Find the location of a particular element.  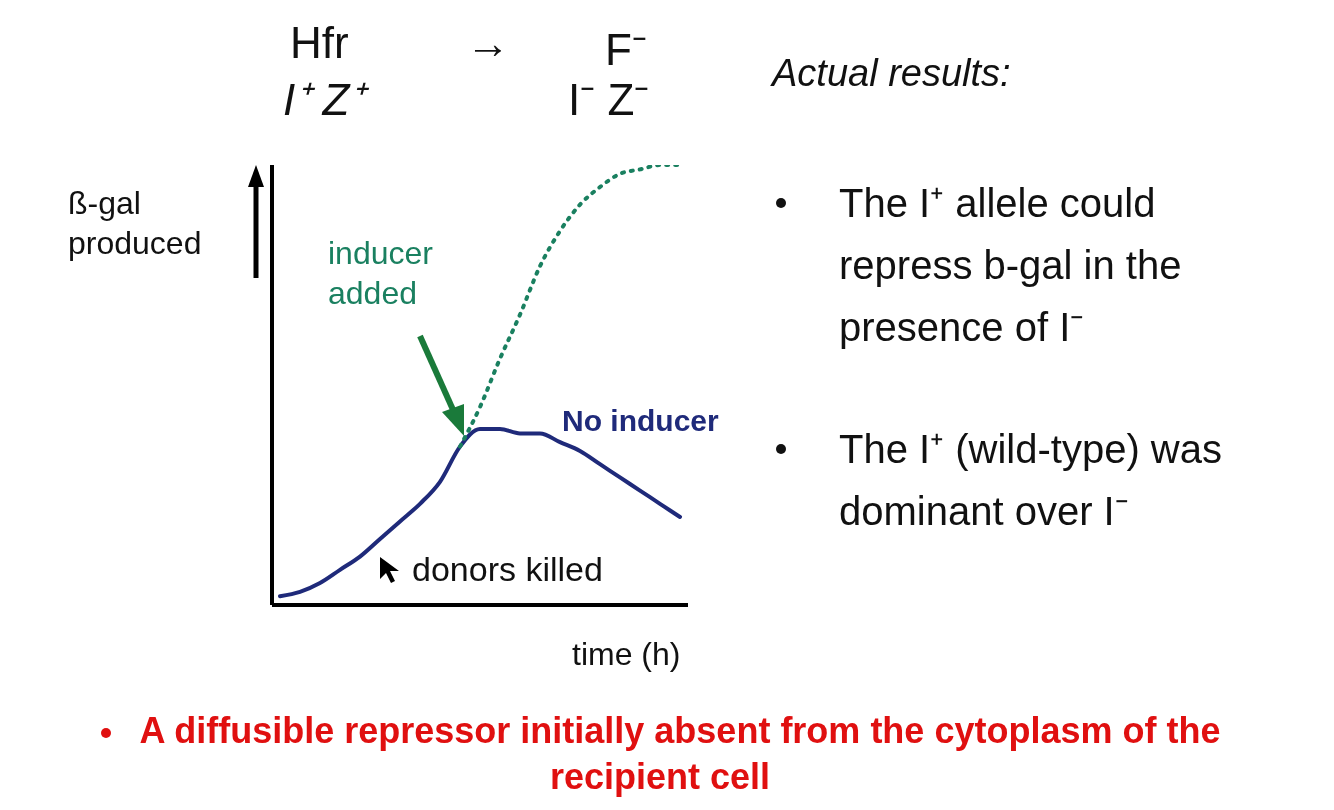

series-label: No inducer is located at coordinates (640, 421).